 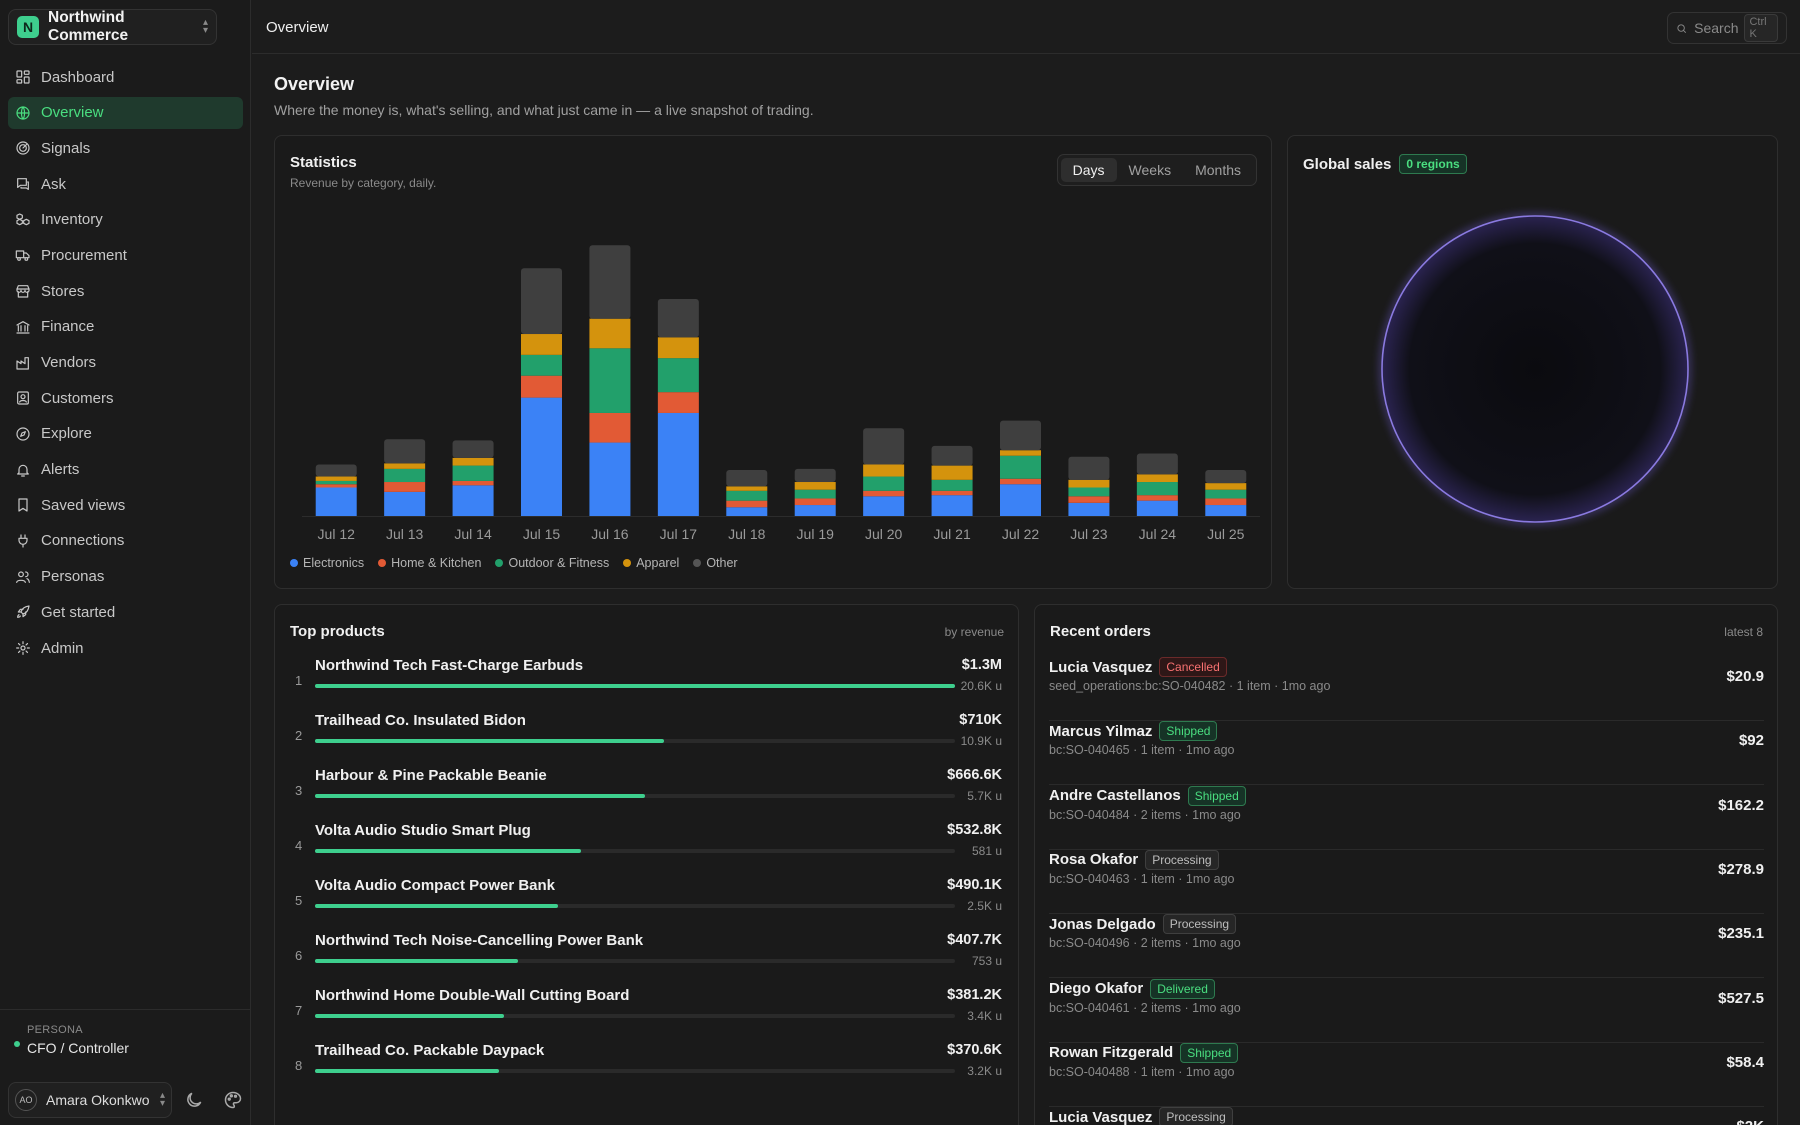 What do you see at coordinates (552, 563) in the screenshot?
I see `legend-item: Outdoor & Fitness` at bounding box center [552, 563].